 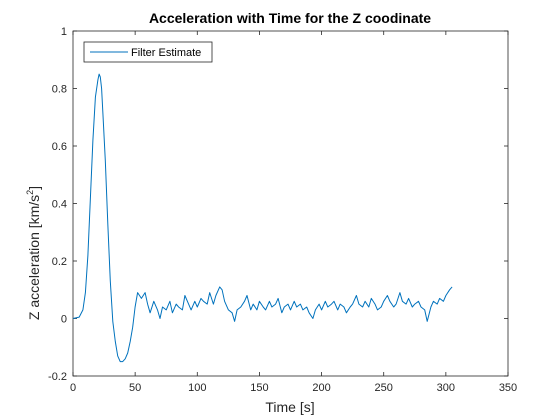 What do you see at coordinates (384, 388) in the screenshot?
I see `x-tick-label: 250` at bounding box center [384, 388].